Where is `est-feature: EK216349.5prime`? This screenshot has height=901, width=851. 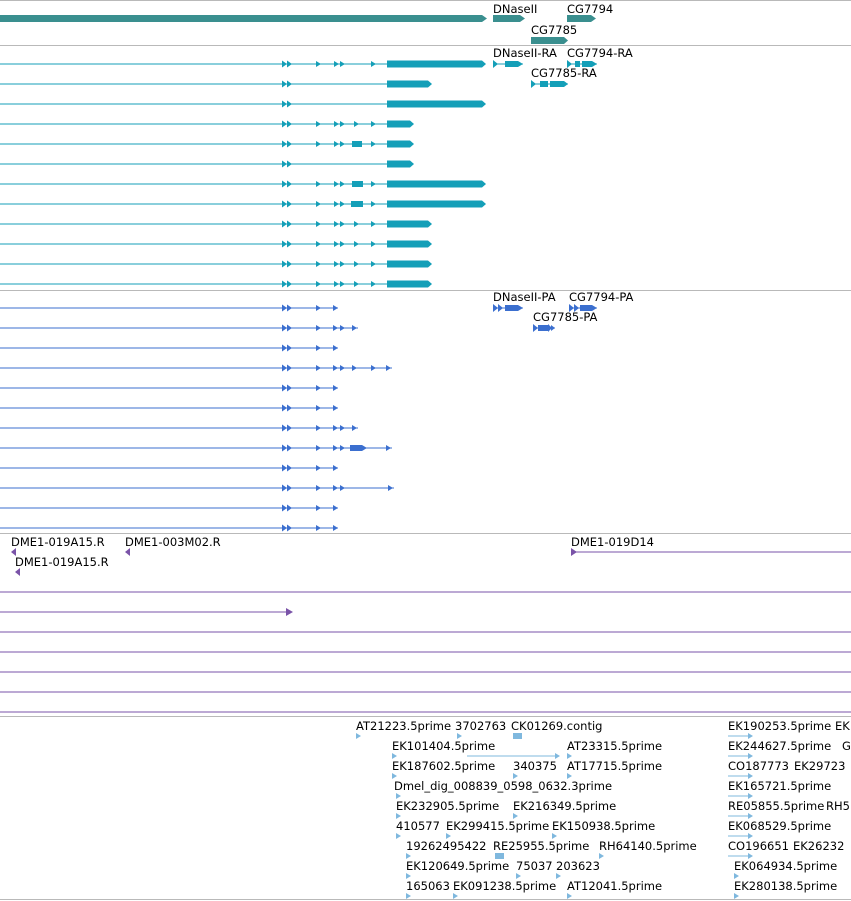
est-feature: EK216349.5prime is located at coordinates (564, 809).